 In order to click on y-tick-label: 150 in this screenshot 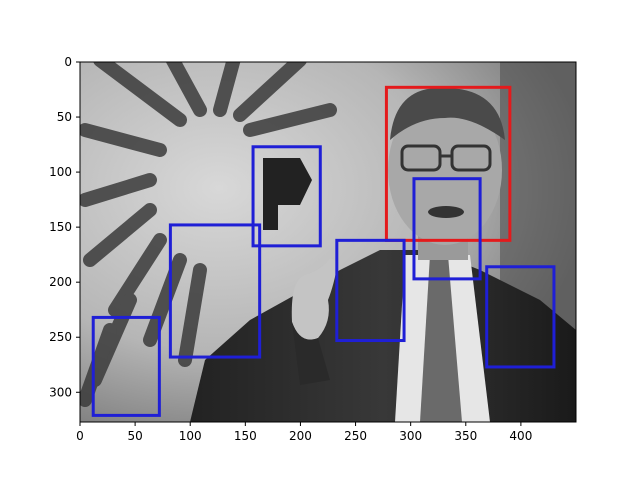, I will do `click(60, 227)`.